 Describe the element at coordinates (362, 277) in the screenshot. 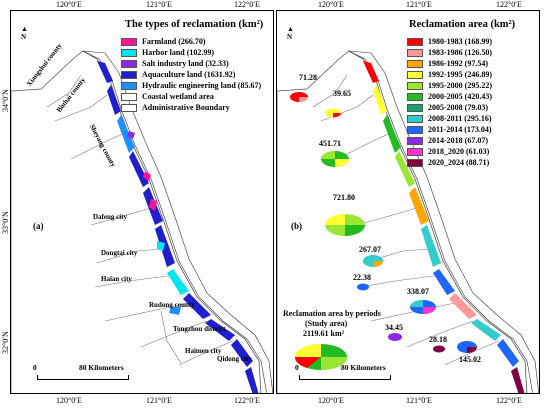

I see `pie-value: 22.38` at that location.